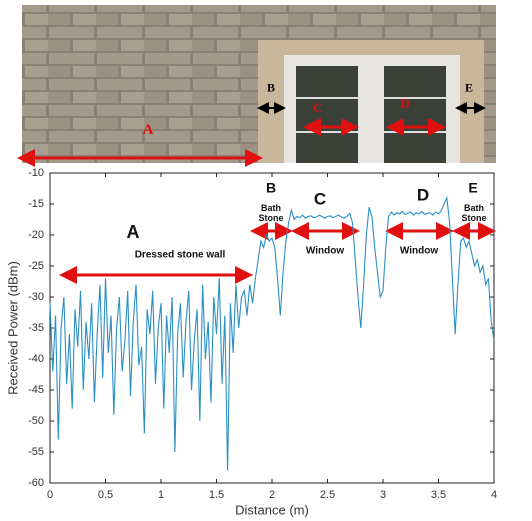 The width and height of the screenshot is (532, 521). Describe the element at coordinates (36, 452) in the screenshot. I see `y-tick-label: -55` at that location.